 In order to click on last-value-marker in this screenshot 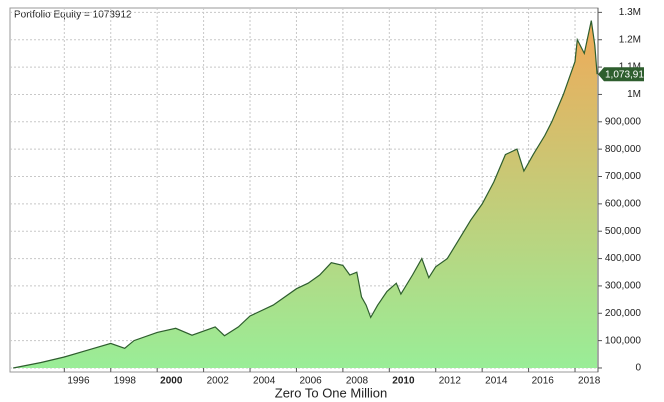, I will do `click(621, 74)`.